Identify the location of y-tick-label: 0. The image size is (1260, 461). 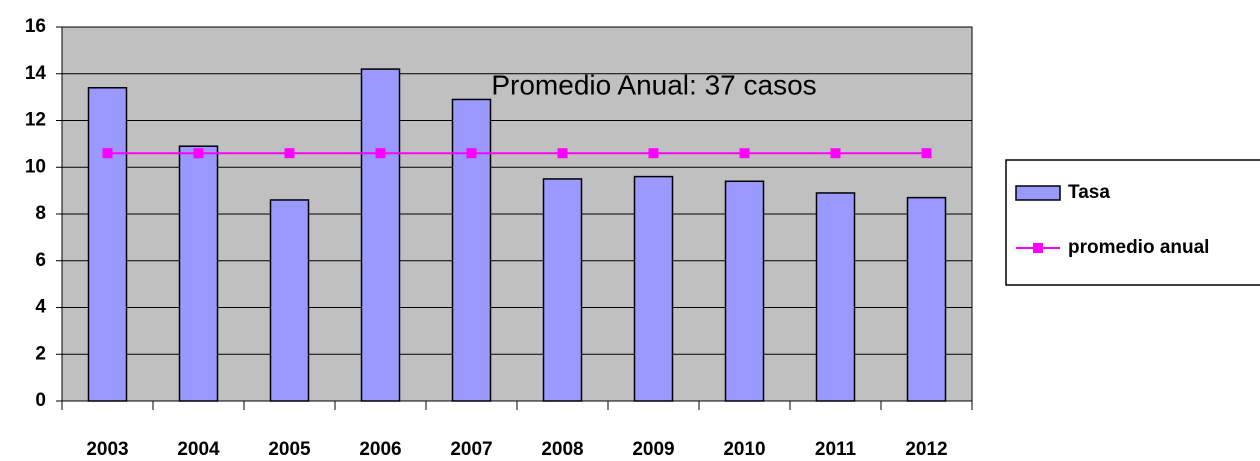
(40, 400).